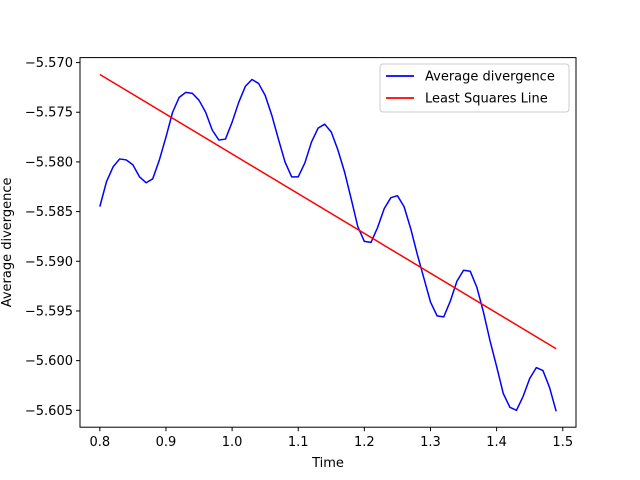  I want to click on x-tick-label: 1.5, so click(562, 442).